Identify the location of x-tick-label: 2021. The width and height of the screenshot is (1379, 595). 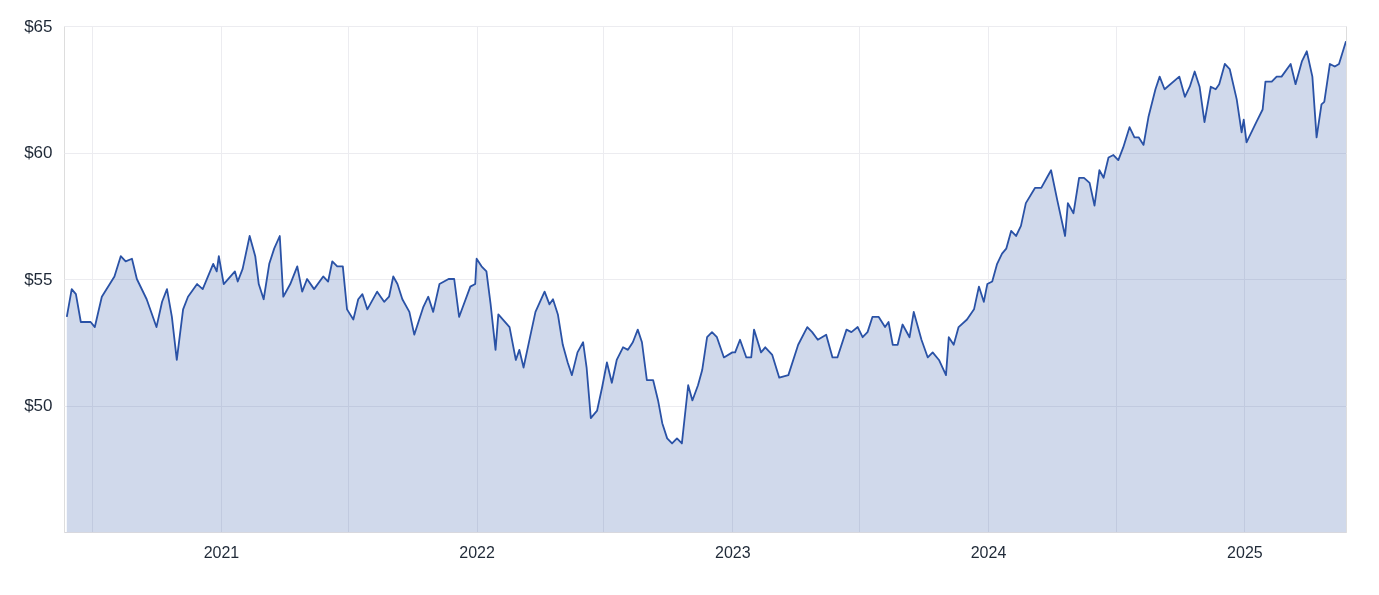
(221, 552).